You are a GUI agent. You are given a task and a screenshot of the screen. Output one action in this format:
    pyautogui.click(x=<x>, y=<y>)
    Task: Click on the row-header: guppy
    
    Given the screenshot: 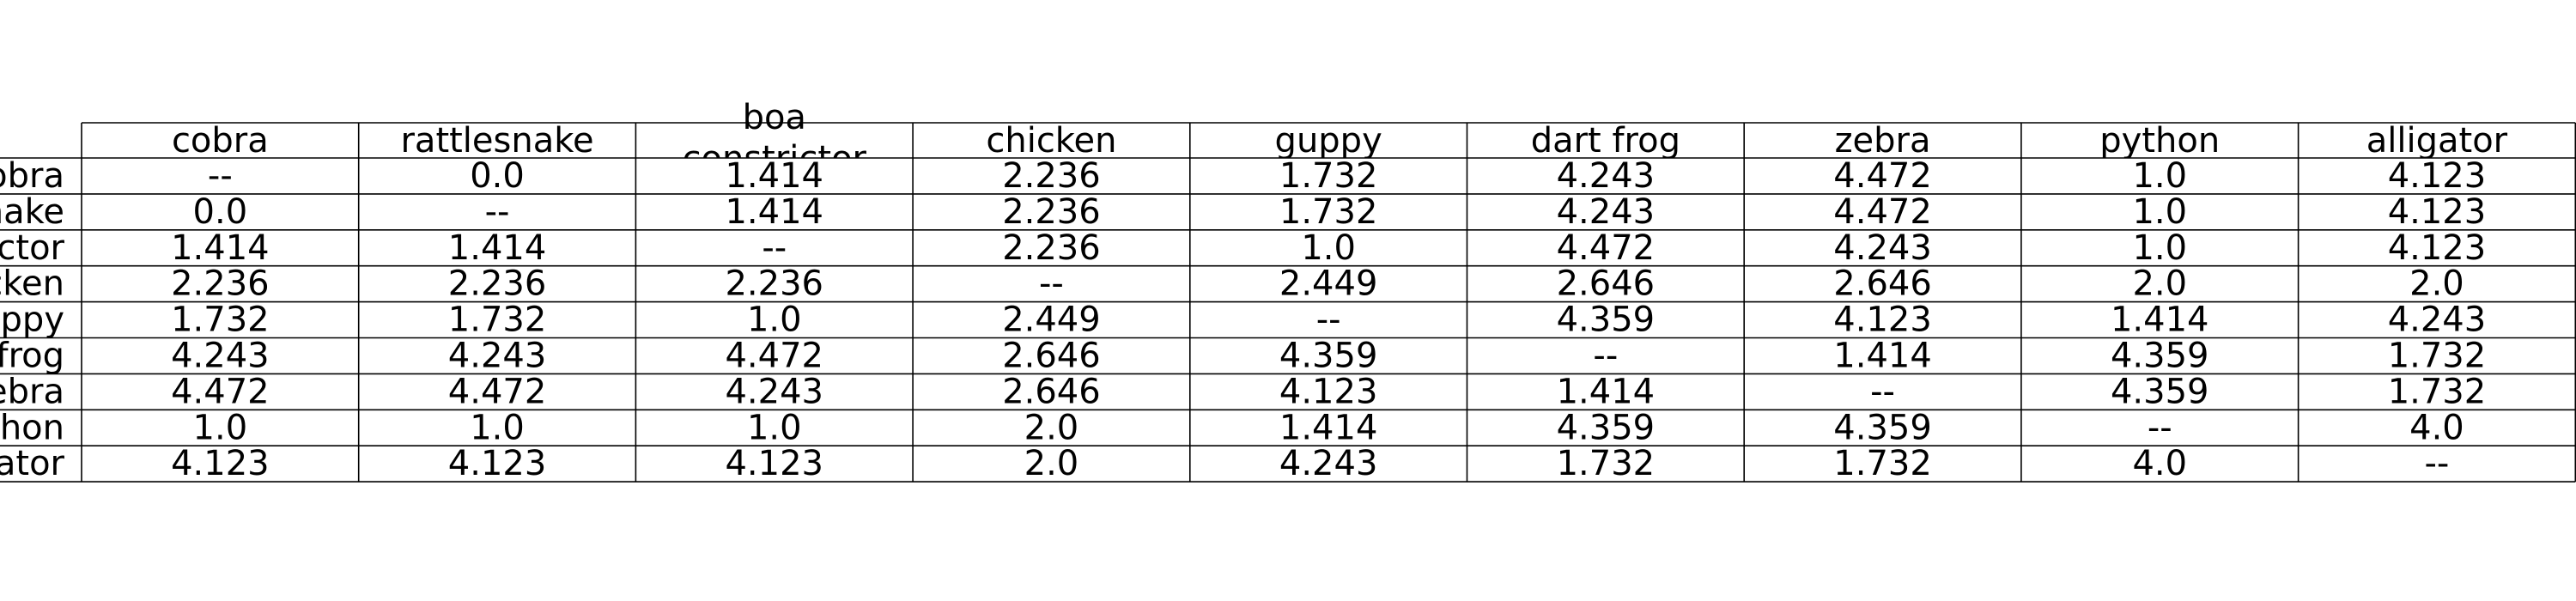 What is the action you would take?
    pyautogui.click(x=32, y=320)
    